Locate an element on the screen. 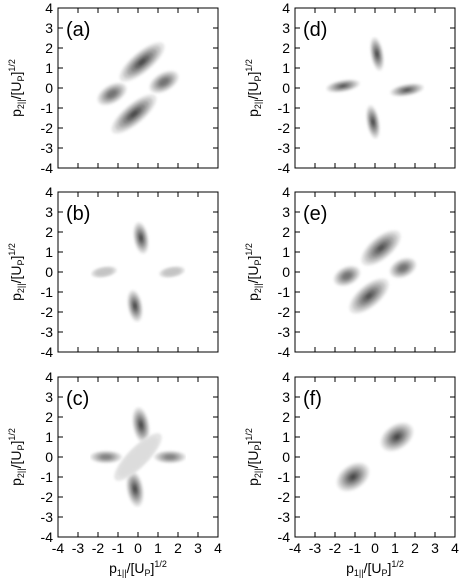  panel-b: (b) -4 -3 -2 -1 0 1 2 3 4 p2||/[UP]1/2 is located at coordinates (113, 272).